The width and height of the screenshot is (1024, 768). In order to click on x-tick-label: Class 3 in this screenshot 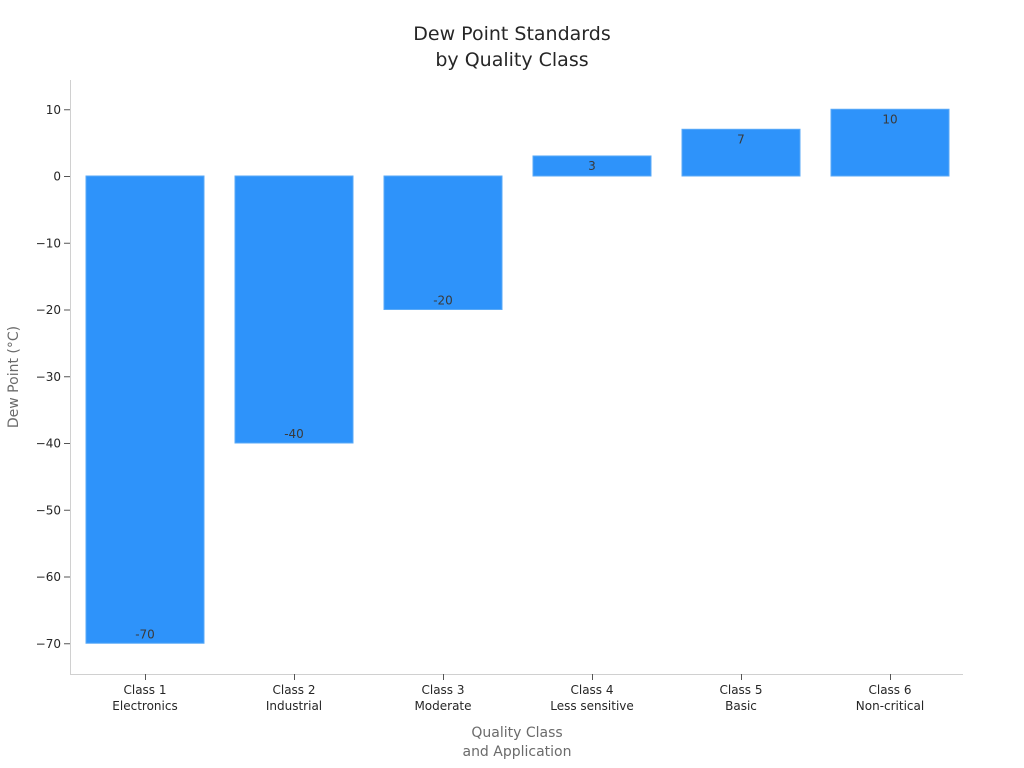, I will do `click(442, 690)`.